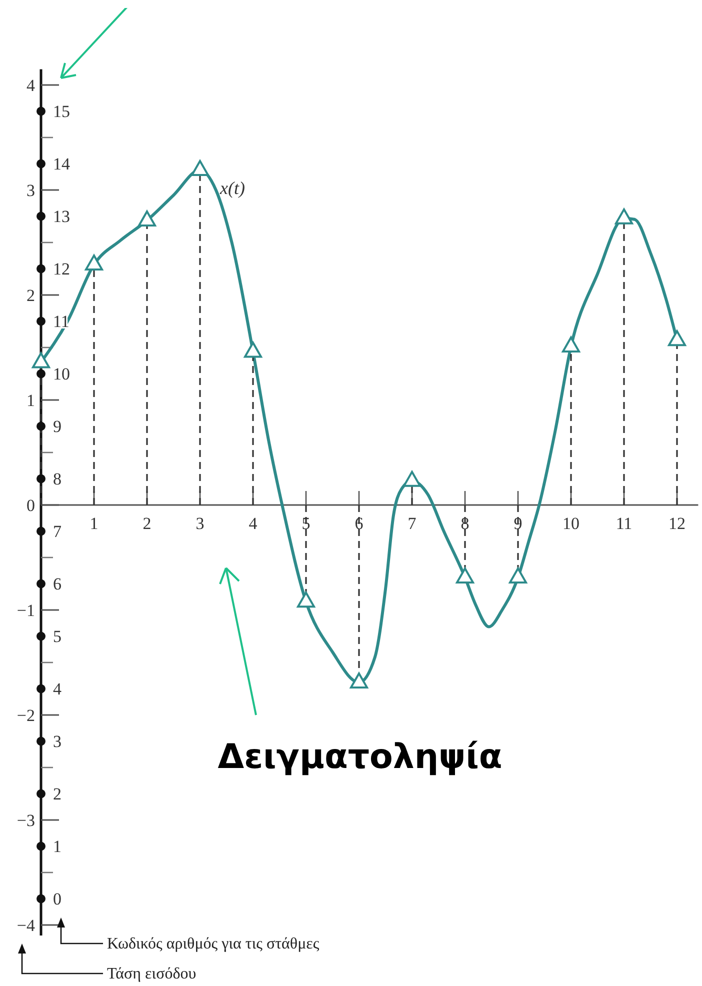  I want to click on y2-tick-label: 6, so click(57, 584).